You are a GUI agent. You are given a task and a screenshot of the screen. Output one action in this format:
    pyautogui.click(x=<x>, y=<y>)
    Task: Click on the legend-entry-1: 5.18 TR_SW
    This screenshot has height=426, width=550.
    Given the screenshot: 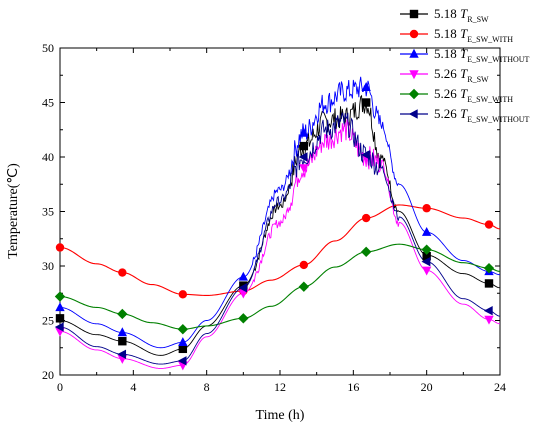 What is the action you would take?
    pyautogui.click(x=461, y=15)
    